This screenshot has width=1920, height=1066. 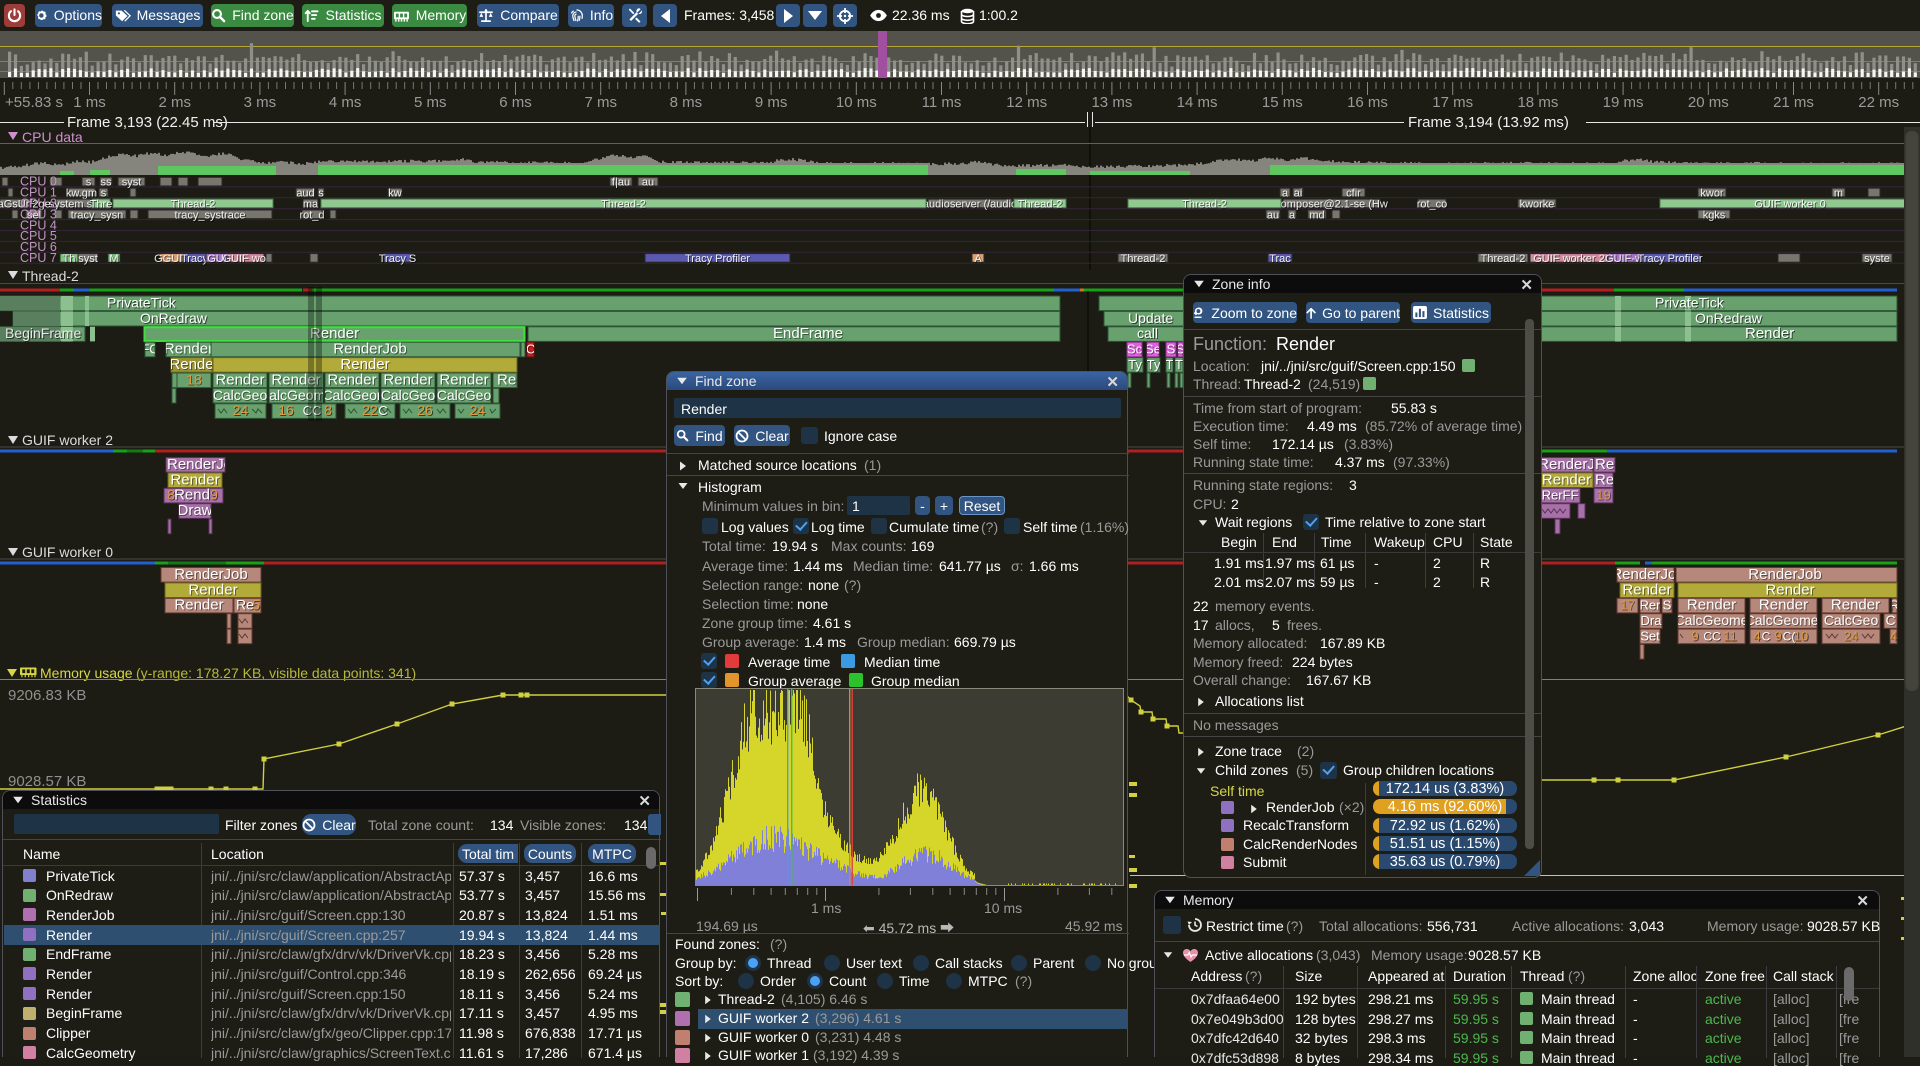 What do you see at coordinates (195, 511) in the screenshot?
I see `svg-text: Draw` at bounding box center [195, 511].